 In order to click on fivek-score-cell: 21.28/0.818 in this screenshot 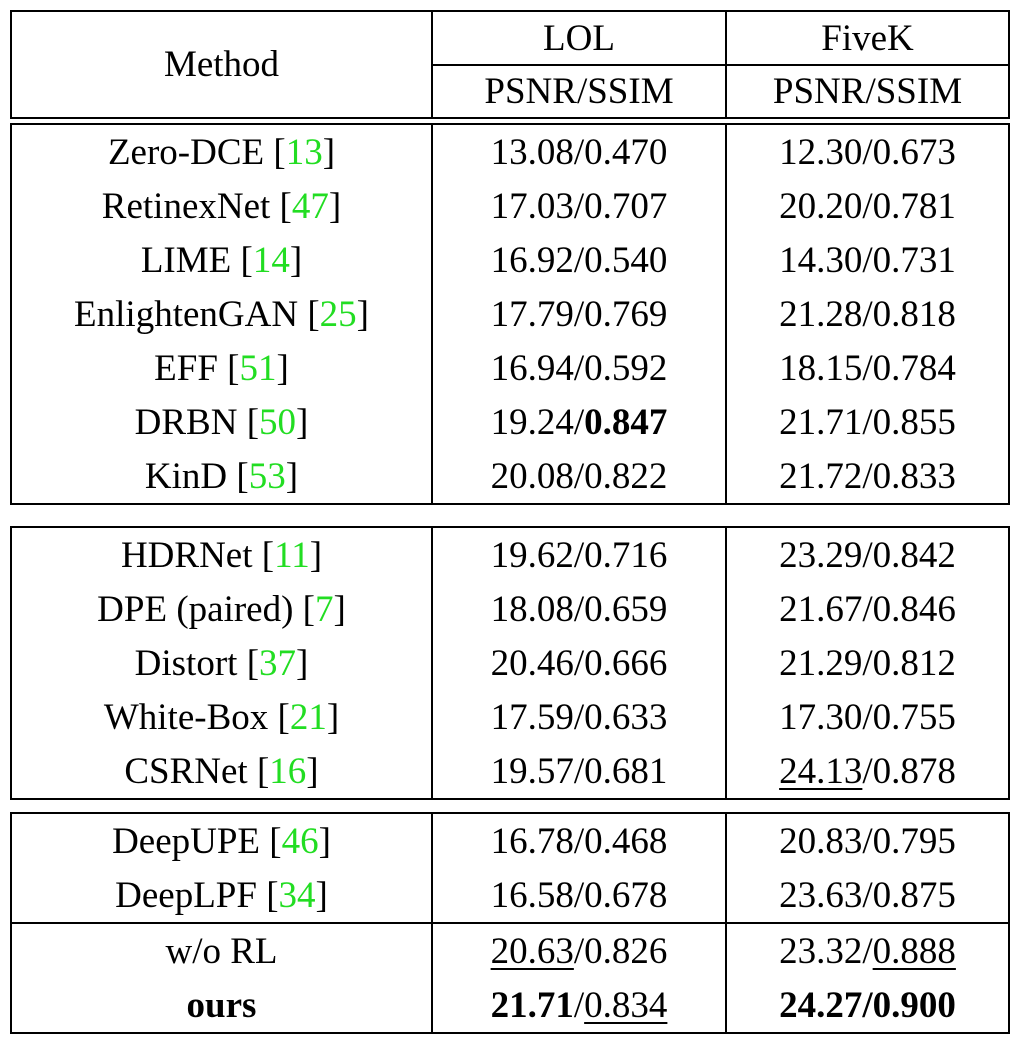, I will do `click(867, 314)`.